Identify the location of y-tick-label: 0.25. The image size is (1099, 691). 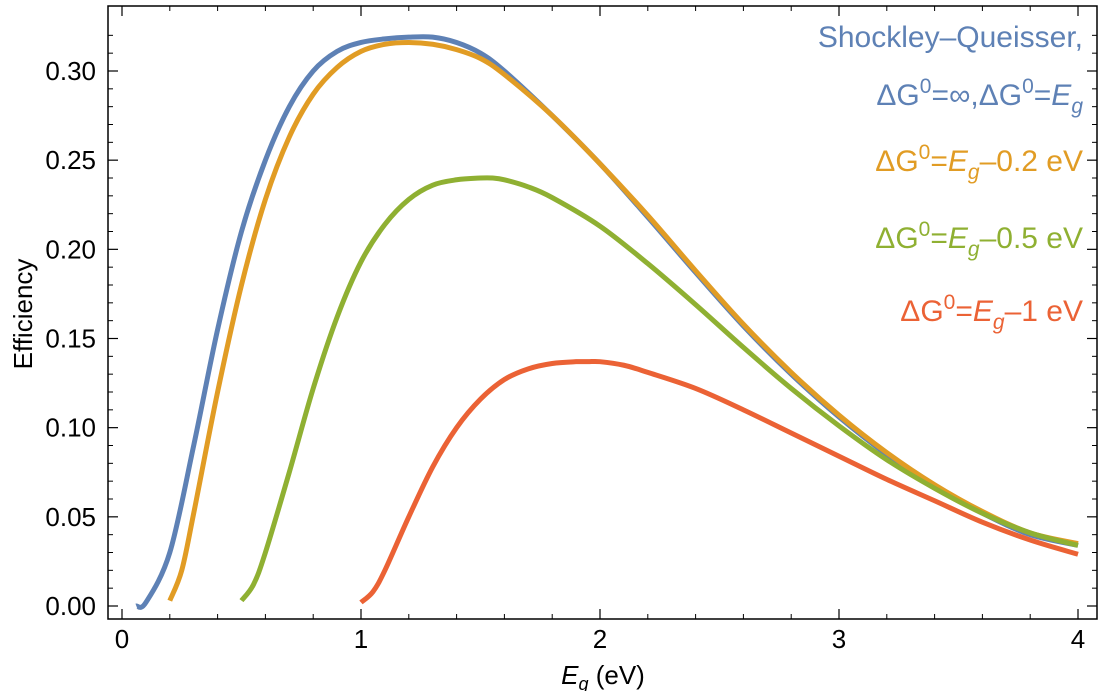
(70, 160).